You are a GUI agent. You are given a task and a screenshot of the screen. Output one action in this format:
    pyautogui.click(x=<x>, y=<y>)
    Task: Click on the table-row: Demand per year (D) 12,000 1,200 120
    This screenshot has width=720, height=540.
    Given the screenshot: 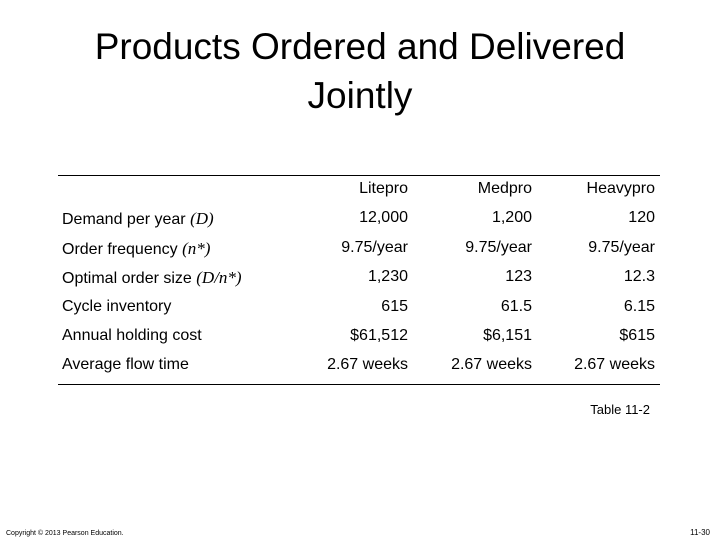 What is the action you would take?
    pyautogui.click(x=359, y=219)
    